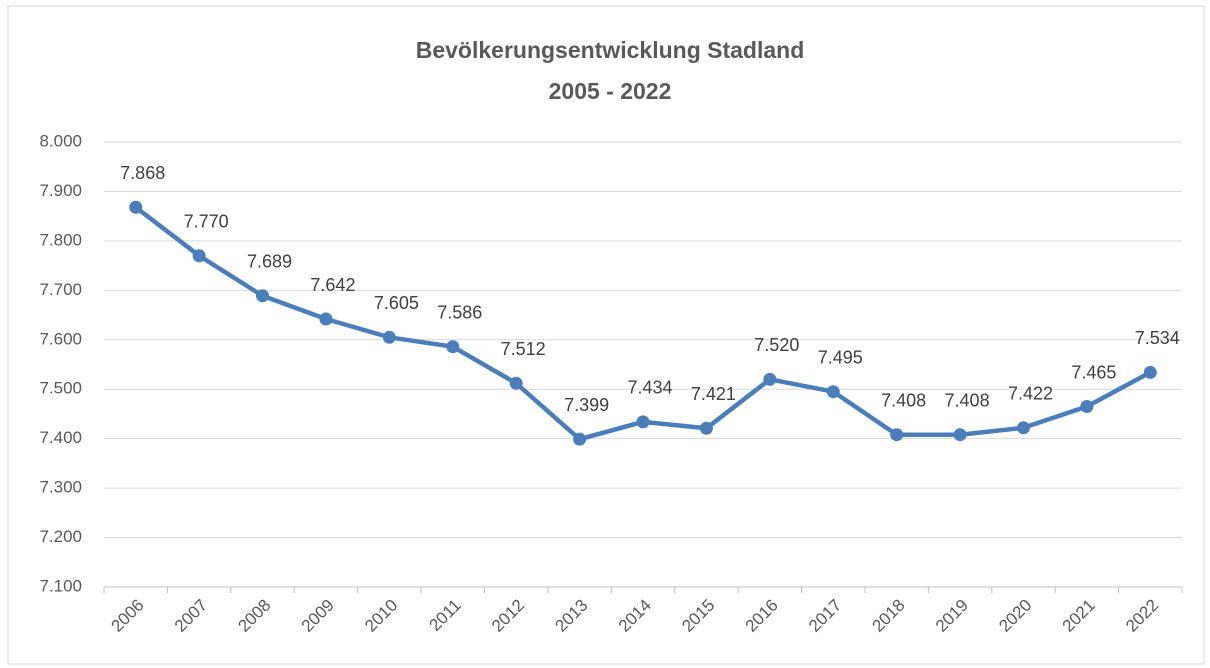  Describe the element at coordinates (459, 312) in the screenshot. I see `value-label: 7.586` at that location.